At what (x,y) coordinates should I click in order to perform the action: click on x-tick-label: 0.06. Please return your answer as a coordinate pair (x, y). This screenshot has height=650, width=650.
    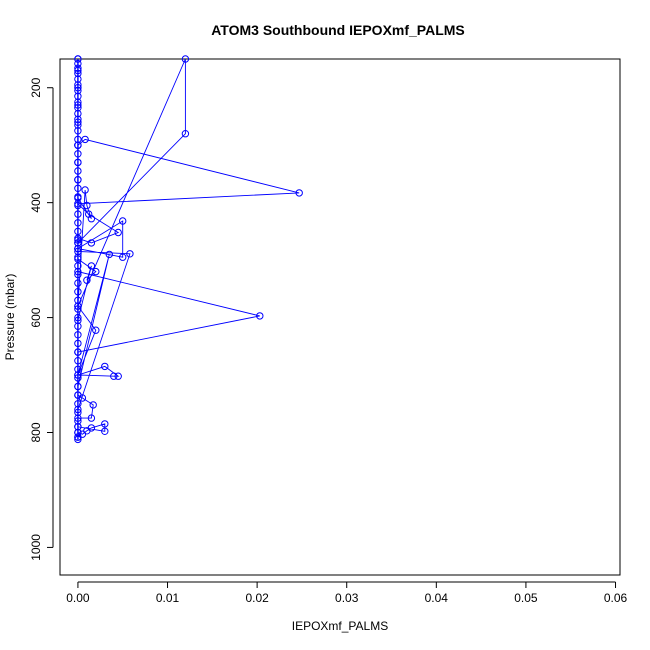
    Looking at the image, I should click on (616, 598).